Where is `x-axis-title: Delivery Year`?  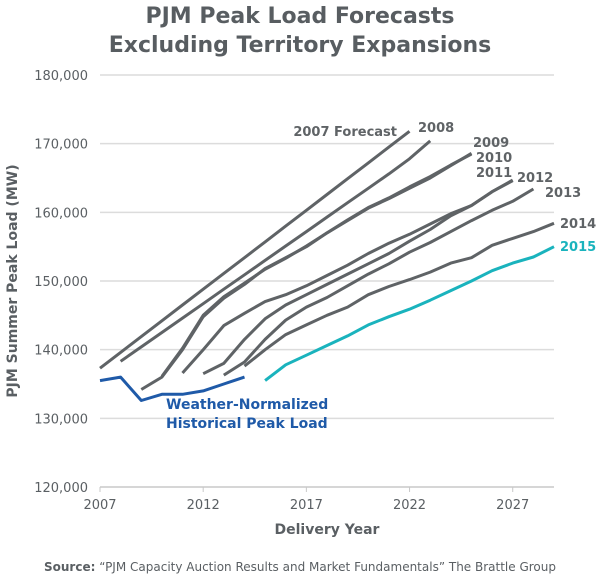
x-axis-title: Delivery Year is located at coordinates (327, 530).